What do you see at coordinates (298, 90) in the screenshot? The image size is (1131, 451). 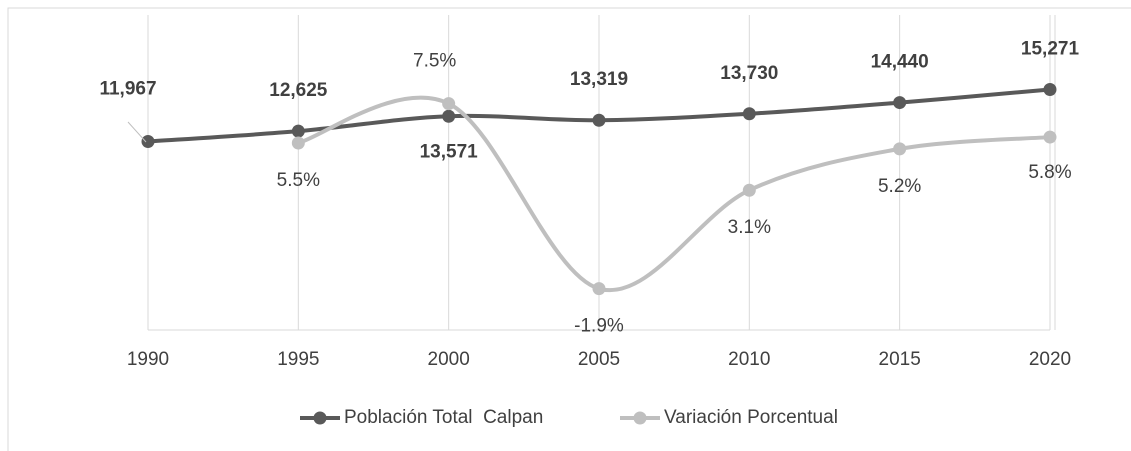 I see `data-label: 12,625` at bounding box center [298, 90].